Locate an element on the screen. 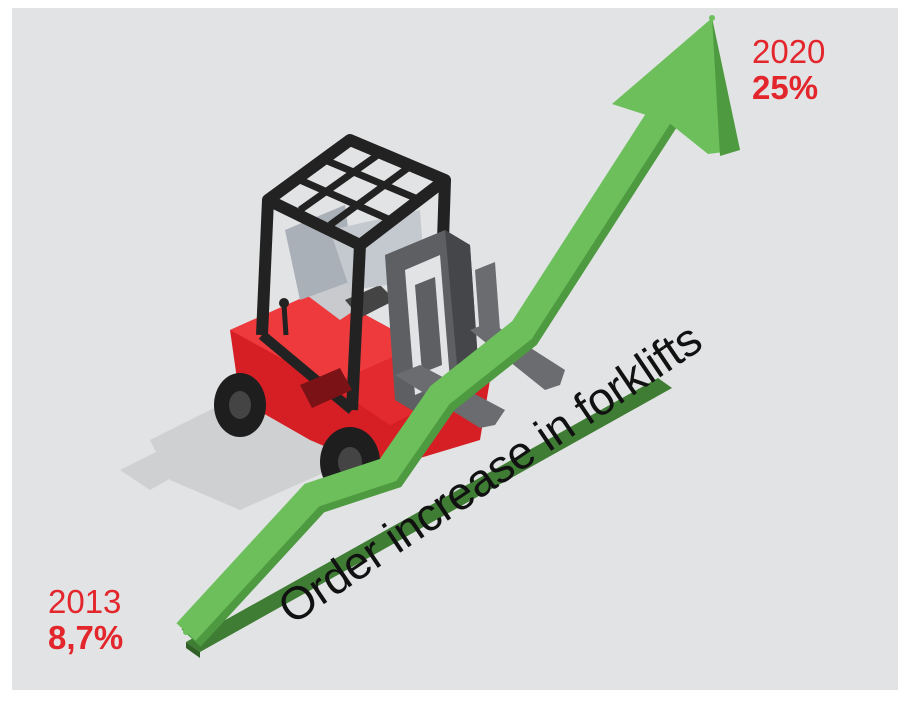  data-label-end: 2020 25% is located at coordinates (788, 69).